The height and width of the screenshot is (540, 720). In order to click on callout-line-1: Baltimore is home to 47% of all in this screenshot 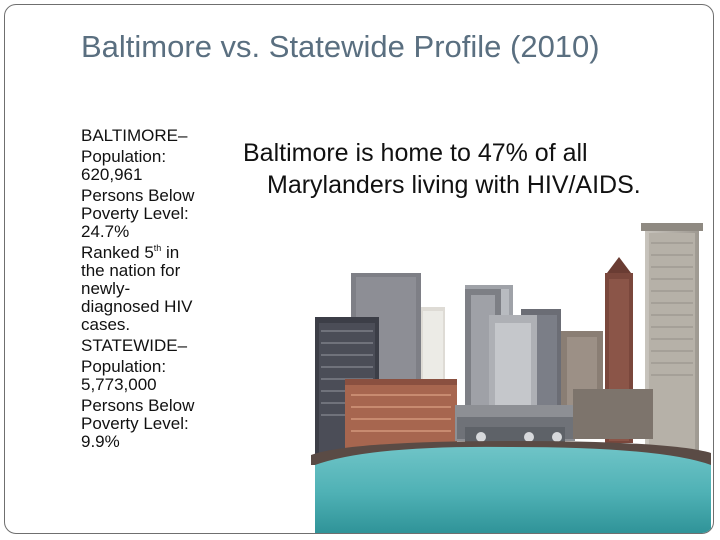, I will do `click(415, 153)`.